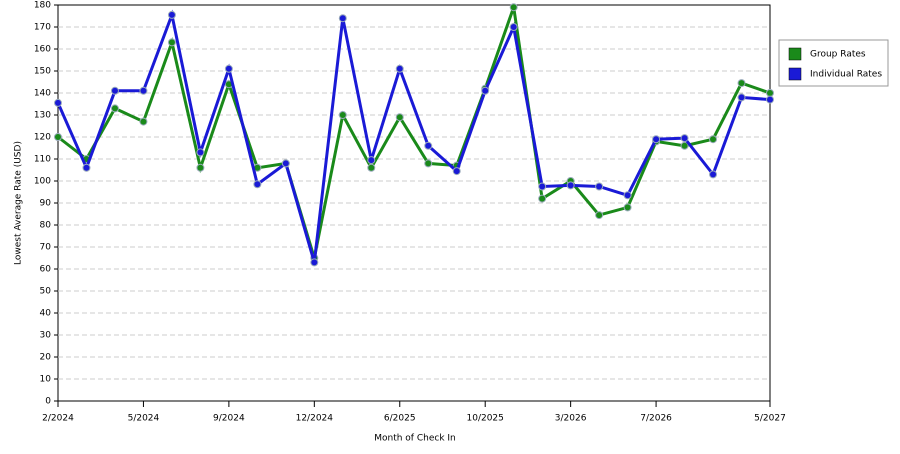 The height and width of the screenshot is (454, 900). I want to click on x-tick-label: 5/2024, so click(144, 419).